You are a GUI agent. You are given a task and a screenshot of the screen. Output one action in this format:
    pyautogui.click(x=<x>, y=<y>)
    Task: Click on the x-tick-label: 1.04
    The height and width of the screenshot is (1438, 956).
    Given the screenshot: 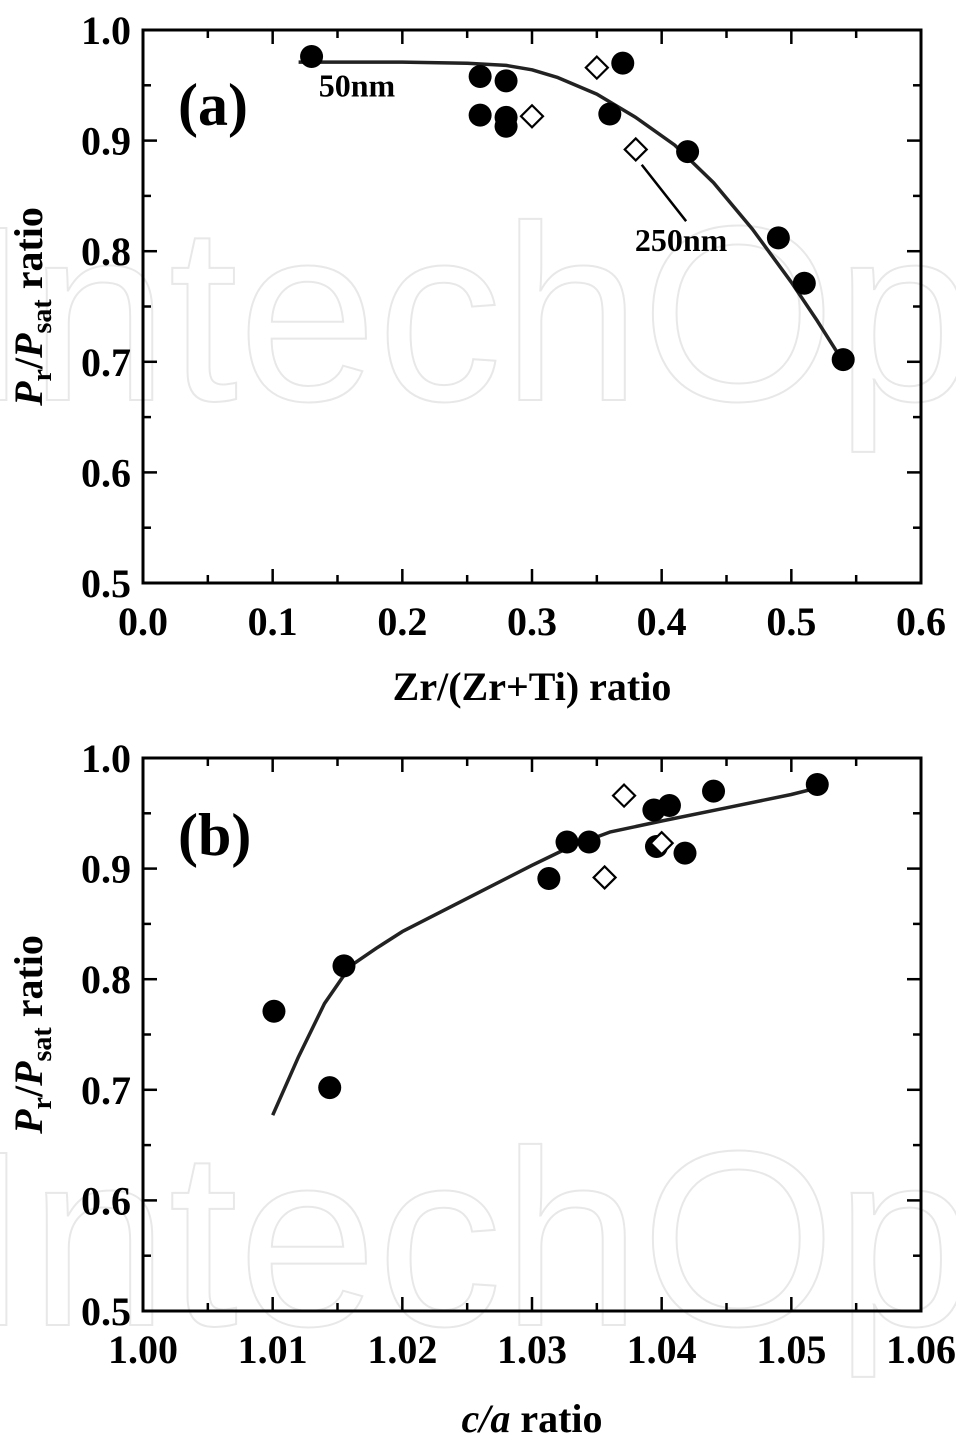 What is the action you would take?
    pyautogui.click(x=662, y=1349)
    